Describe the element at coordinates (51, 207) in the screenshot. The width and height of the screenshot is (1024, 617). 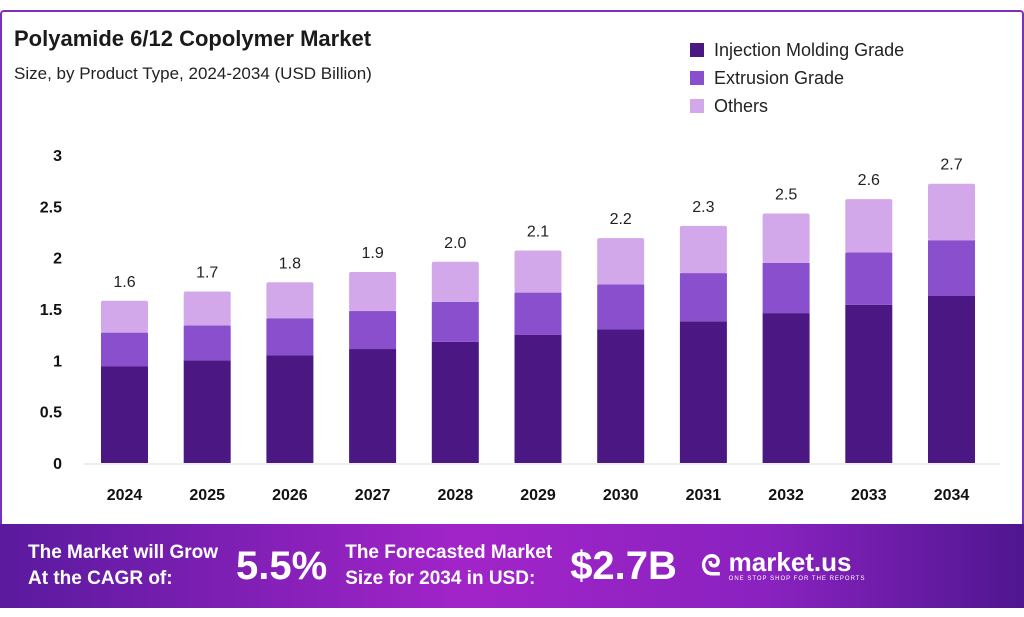
I see `y-tick-label: 2.5` at that location.